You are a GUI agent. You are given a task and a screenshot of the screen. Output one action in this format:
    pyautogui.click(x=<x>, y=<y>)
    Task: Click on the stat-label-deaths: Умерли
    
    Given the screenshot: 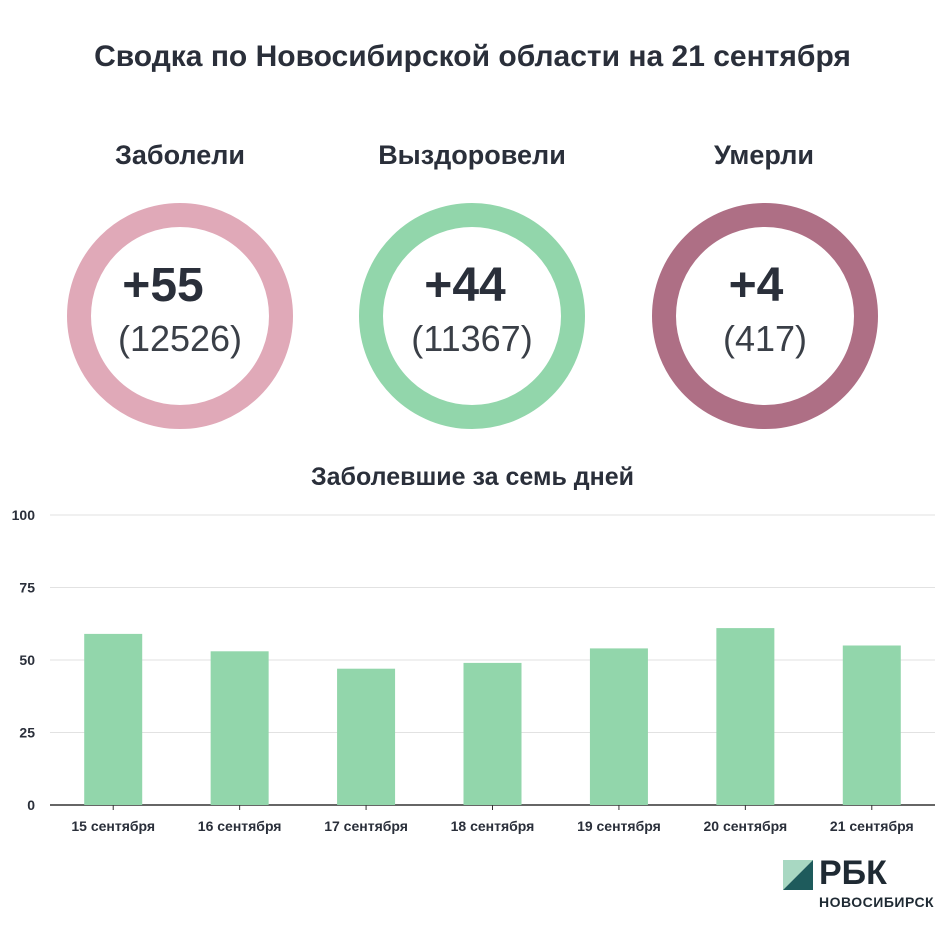 What is the action you would take?
    pyautogui.click(x=763, y=155)
    